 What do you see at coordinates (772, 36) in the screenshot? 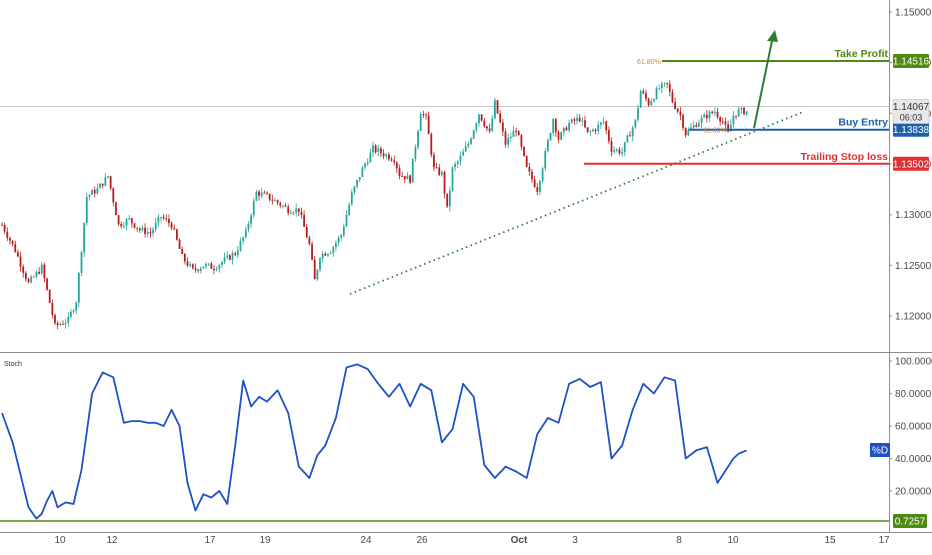
I see `arrow-head` at bounding box center [772, 36].